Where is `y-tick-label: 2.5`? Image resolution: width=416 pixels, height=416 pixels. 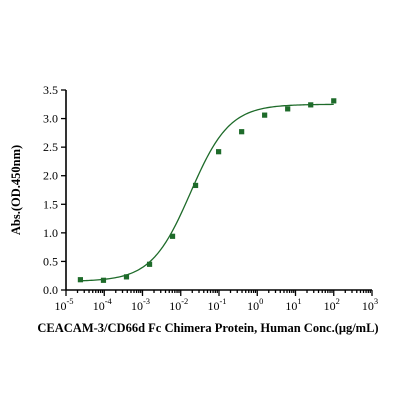
y-tick-label: 2.5 is located at coordinates (50, 147).